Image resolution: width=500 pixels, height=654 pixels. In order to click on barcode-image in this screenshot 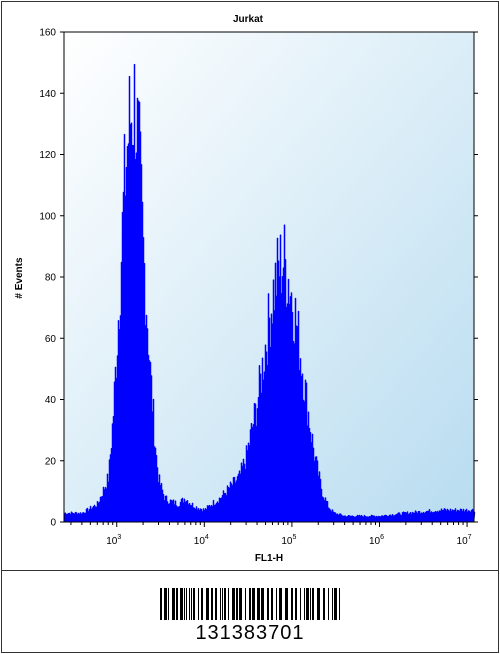, I will do `click(250, 604)`.